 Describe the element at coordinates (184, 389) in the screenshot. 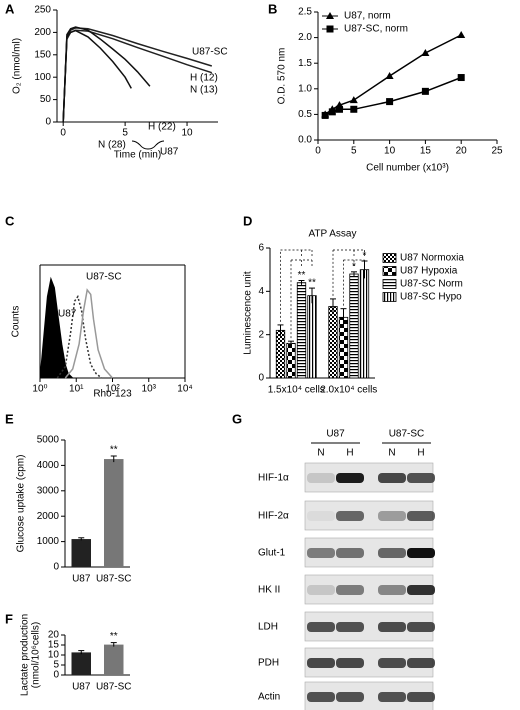

I see `x-tick-label: 10⁴` at that location.